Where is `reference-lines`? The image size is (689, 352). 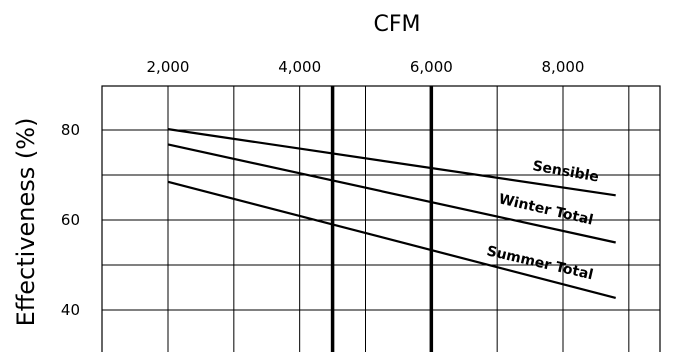
reference-lines is located at coordinates (382, 219).